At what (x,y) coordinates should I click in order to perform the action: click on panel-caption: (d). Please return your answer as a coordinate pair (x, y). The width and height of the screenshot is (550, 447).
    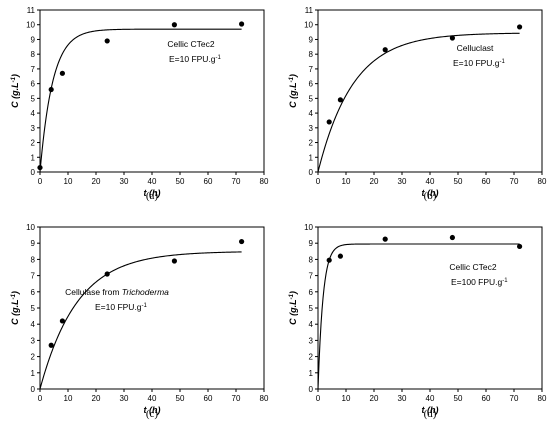
    Looking at the image, I should click on (430, 414).